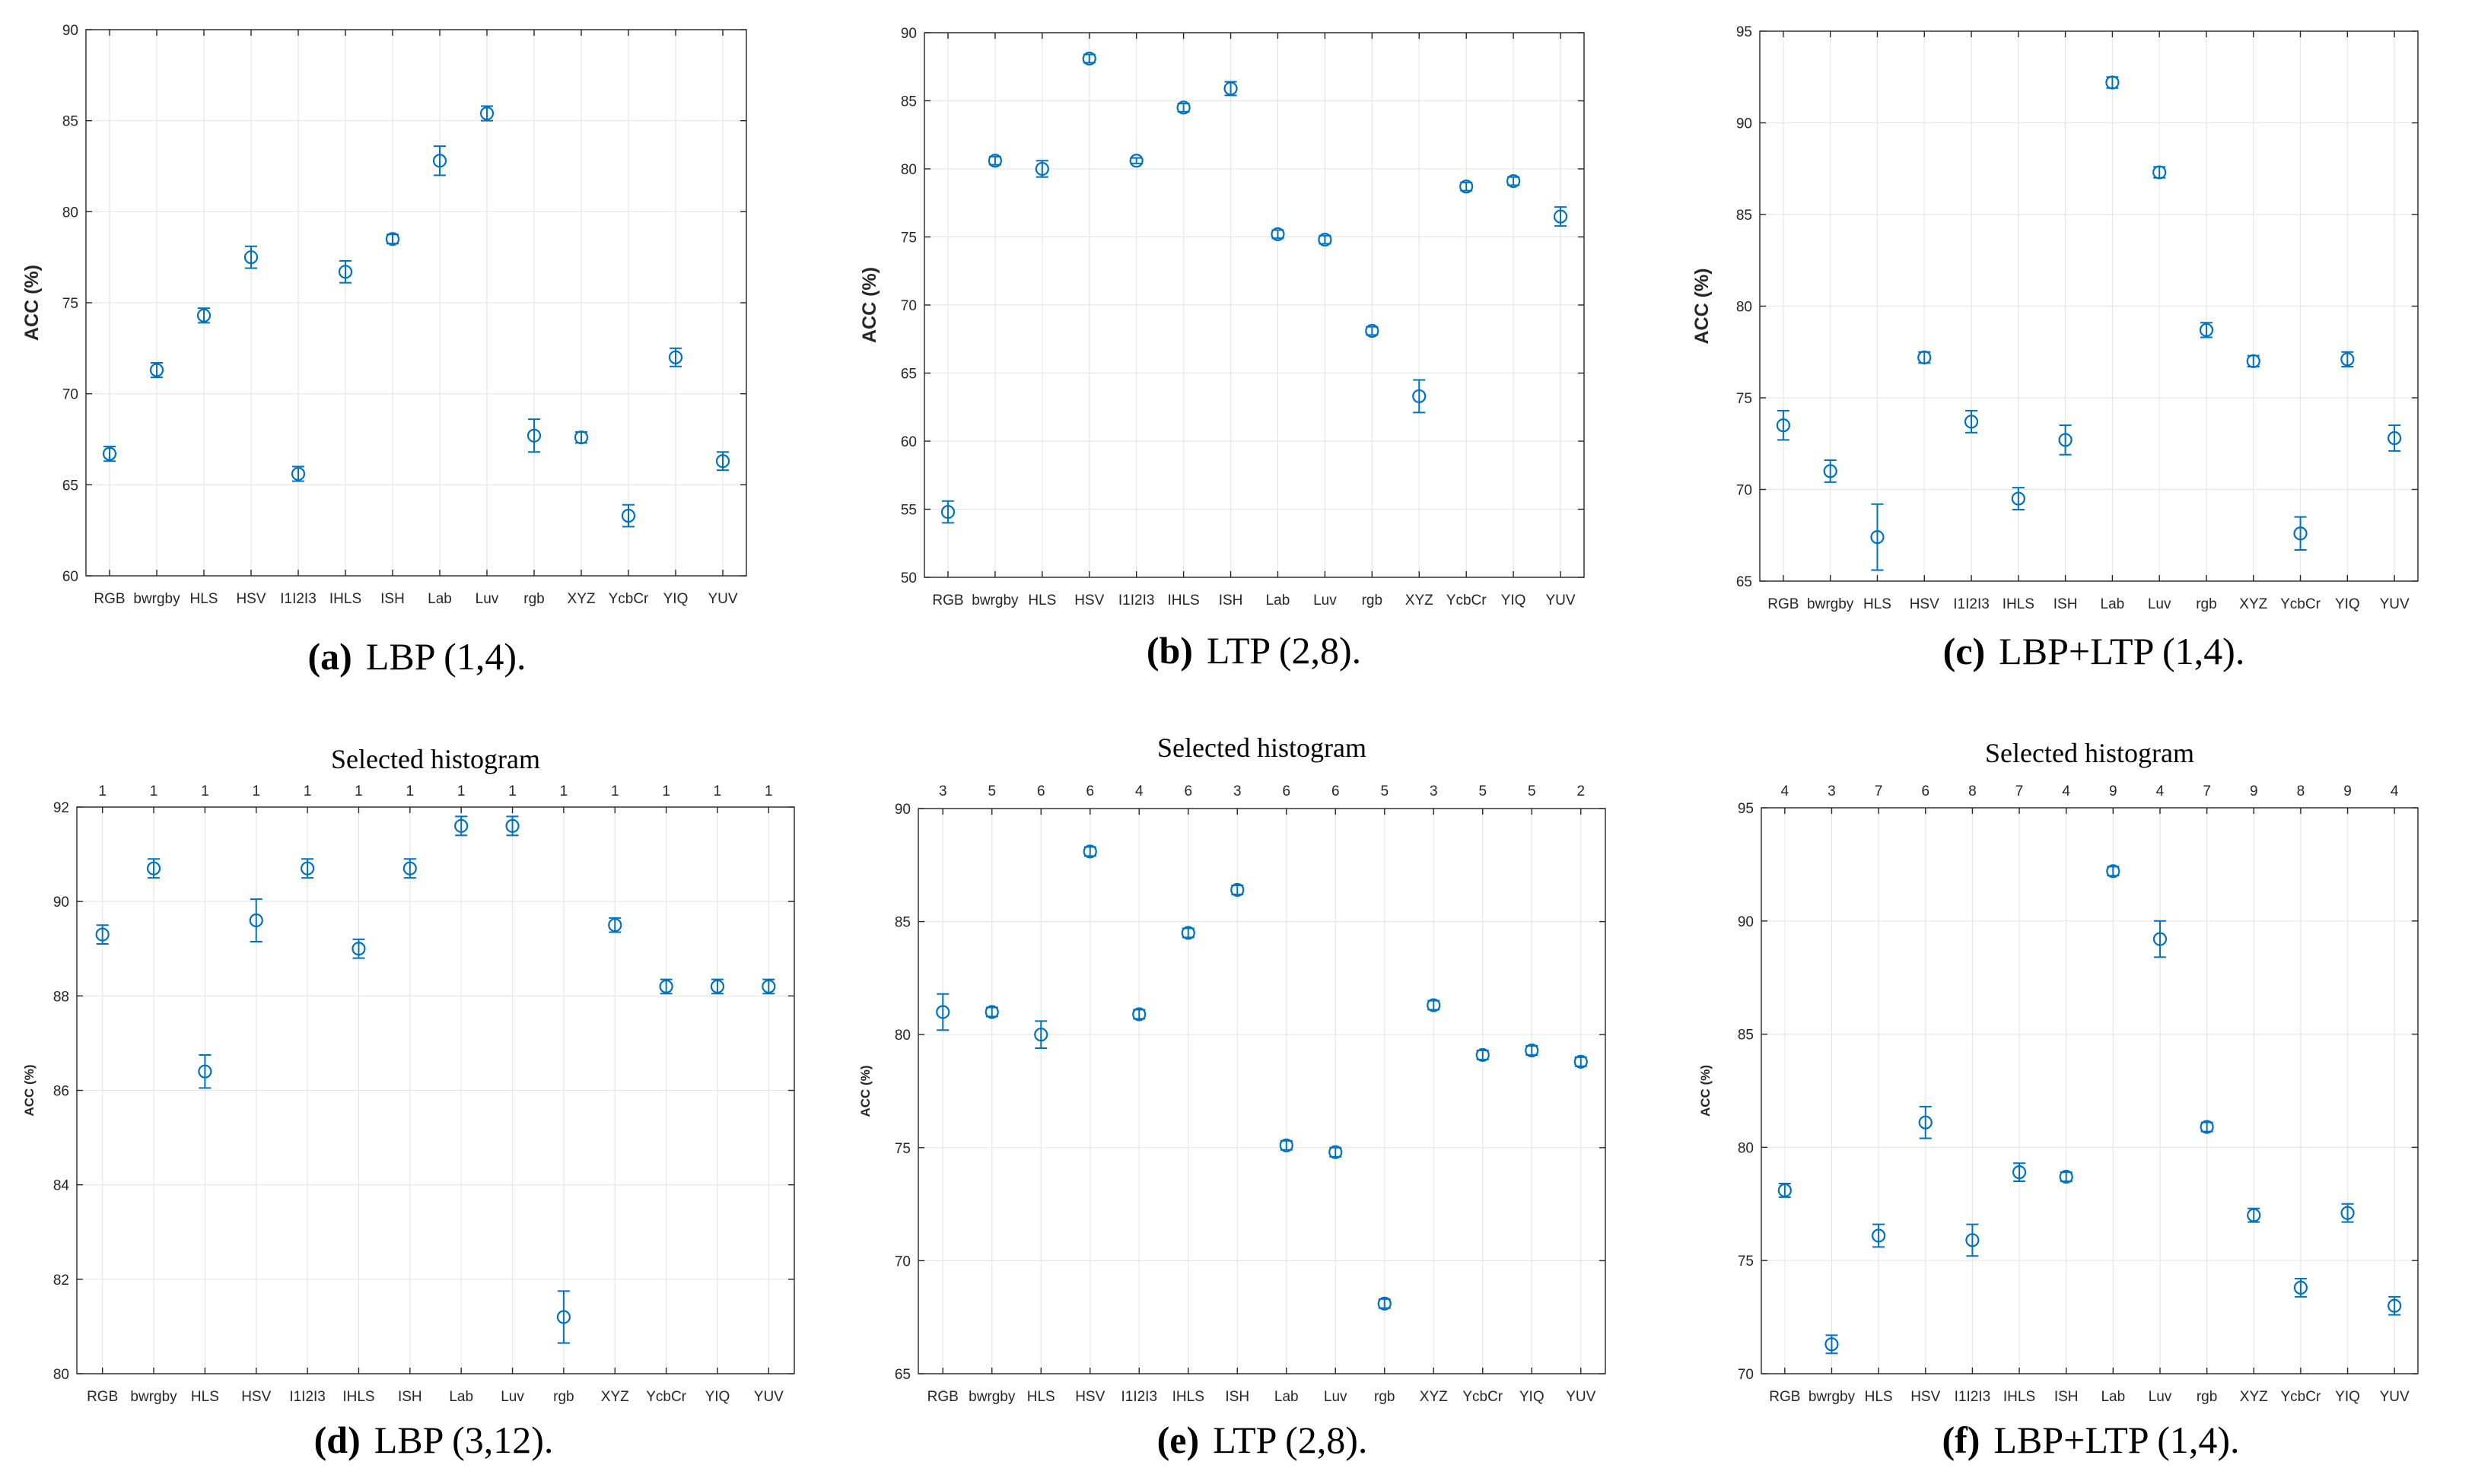  What do you see at coordinates (909, 34) in the screenshot?
I see `panel-b-ytick-label: 90` at bounding box center [909, 34].